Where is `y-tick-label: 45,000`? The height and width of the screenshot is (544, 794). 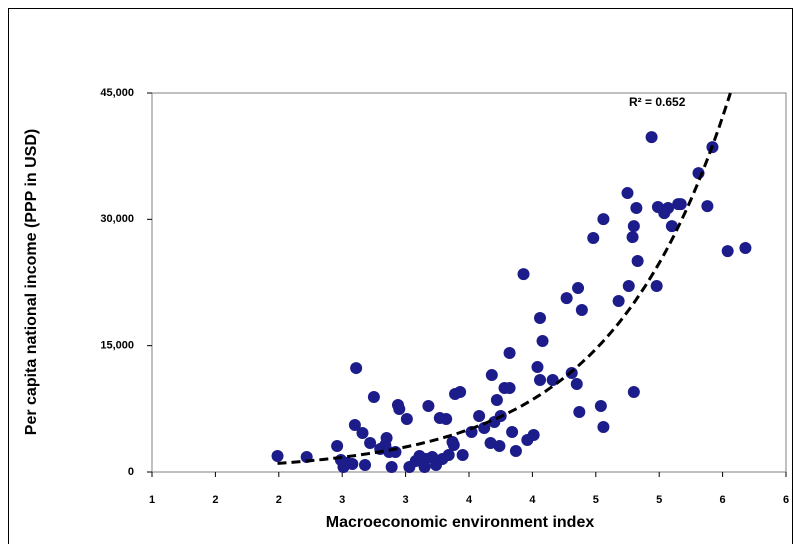
y-tick-label: 45,000 is located at coordinates (117, 93).